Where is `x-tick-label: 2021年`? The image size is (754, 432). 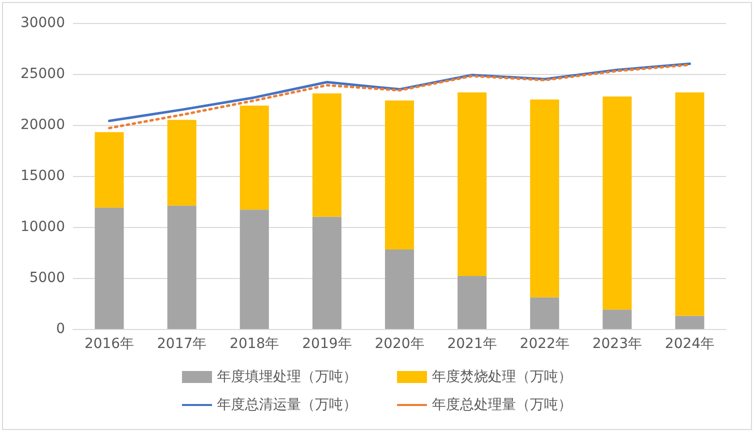 x-tick-label: 2021年 is located at coordinates (472, 344).